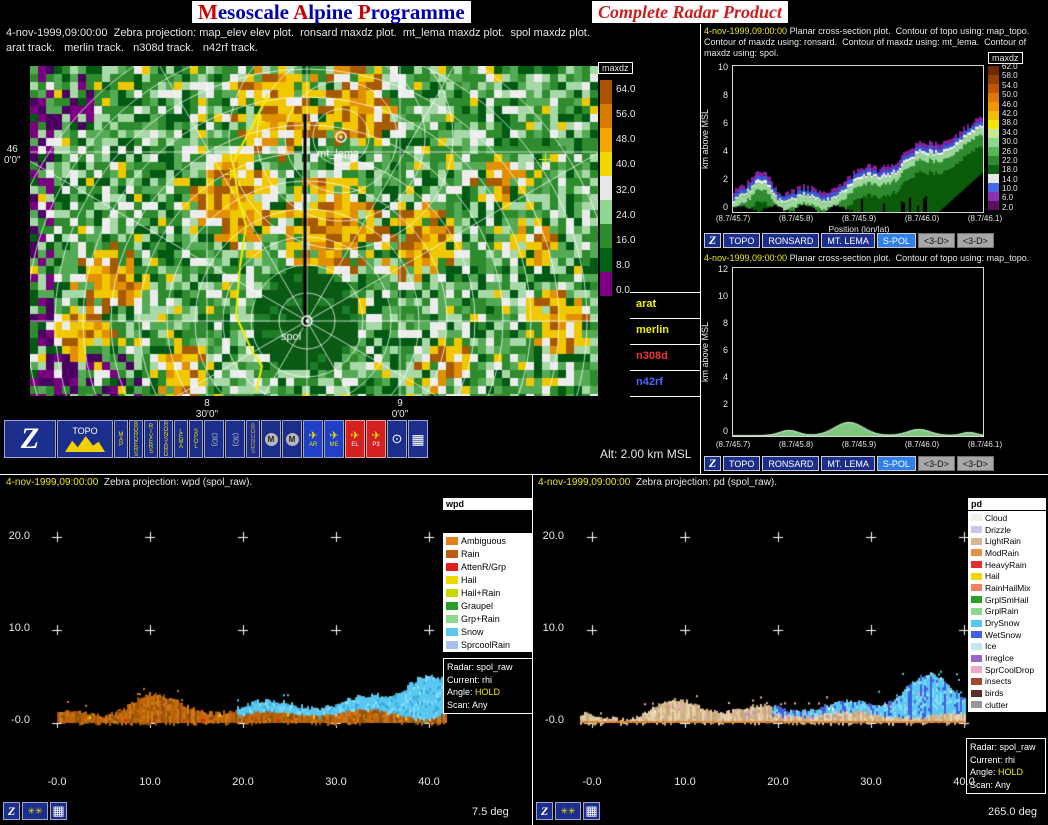  I want to click on track-row: n42rf, so click(665, 383).